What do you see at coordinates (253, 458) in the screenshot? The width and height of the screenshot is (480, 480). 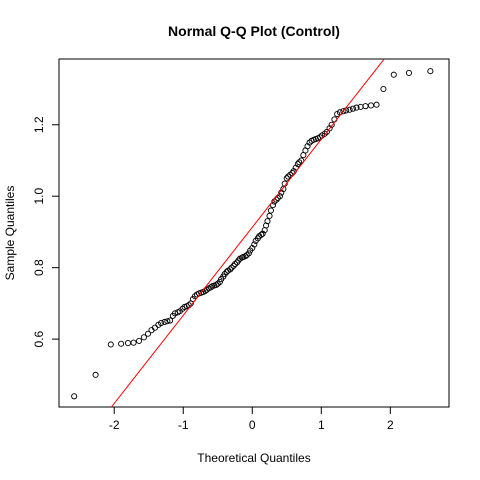 I see `x-axis-label: Theoretical Quantiles` at bounding box center [253, 458].